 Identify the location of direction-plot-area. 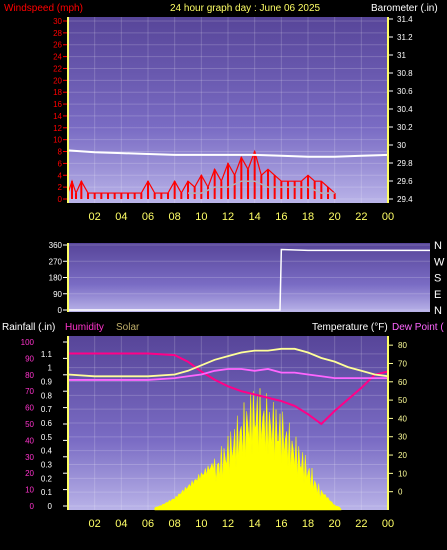
(249, 277).